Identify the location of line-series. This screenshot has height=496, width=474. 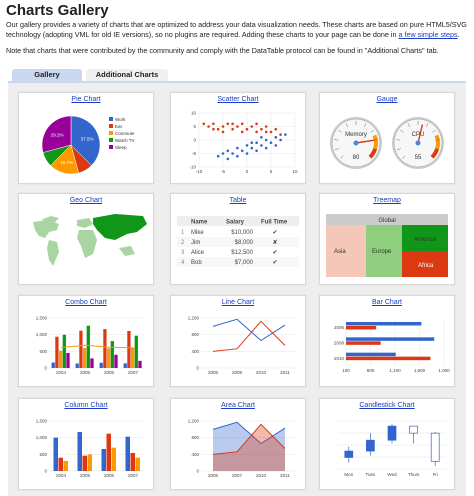
(249, 330).